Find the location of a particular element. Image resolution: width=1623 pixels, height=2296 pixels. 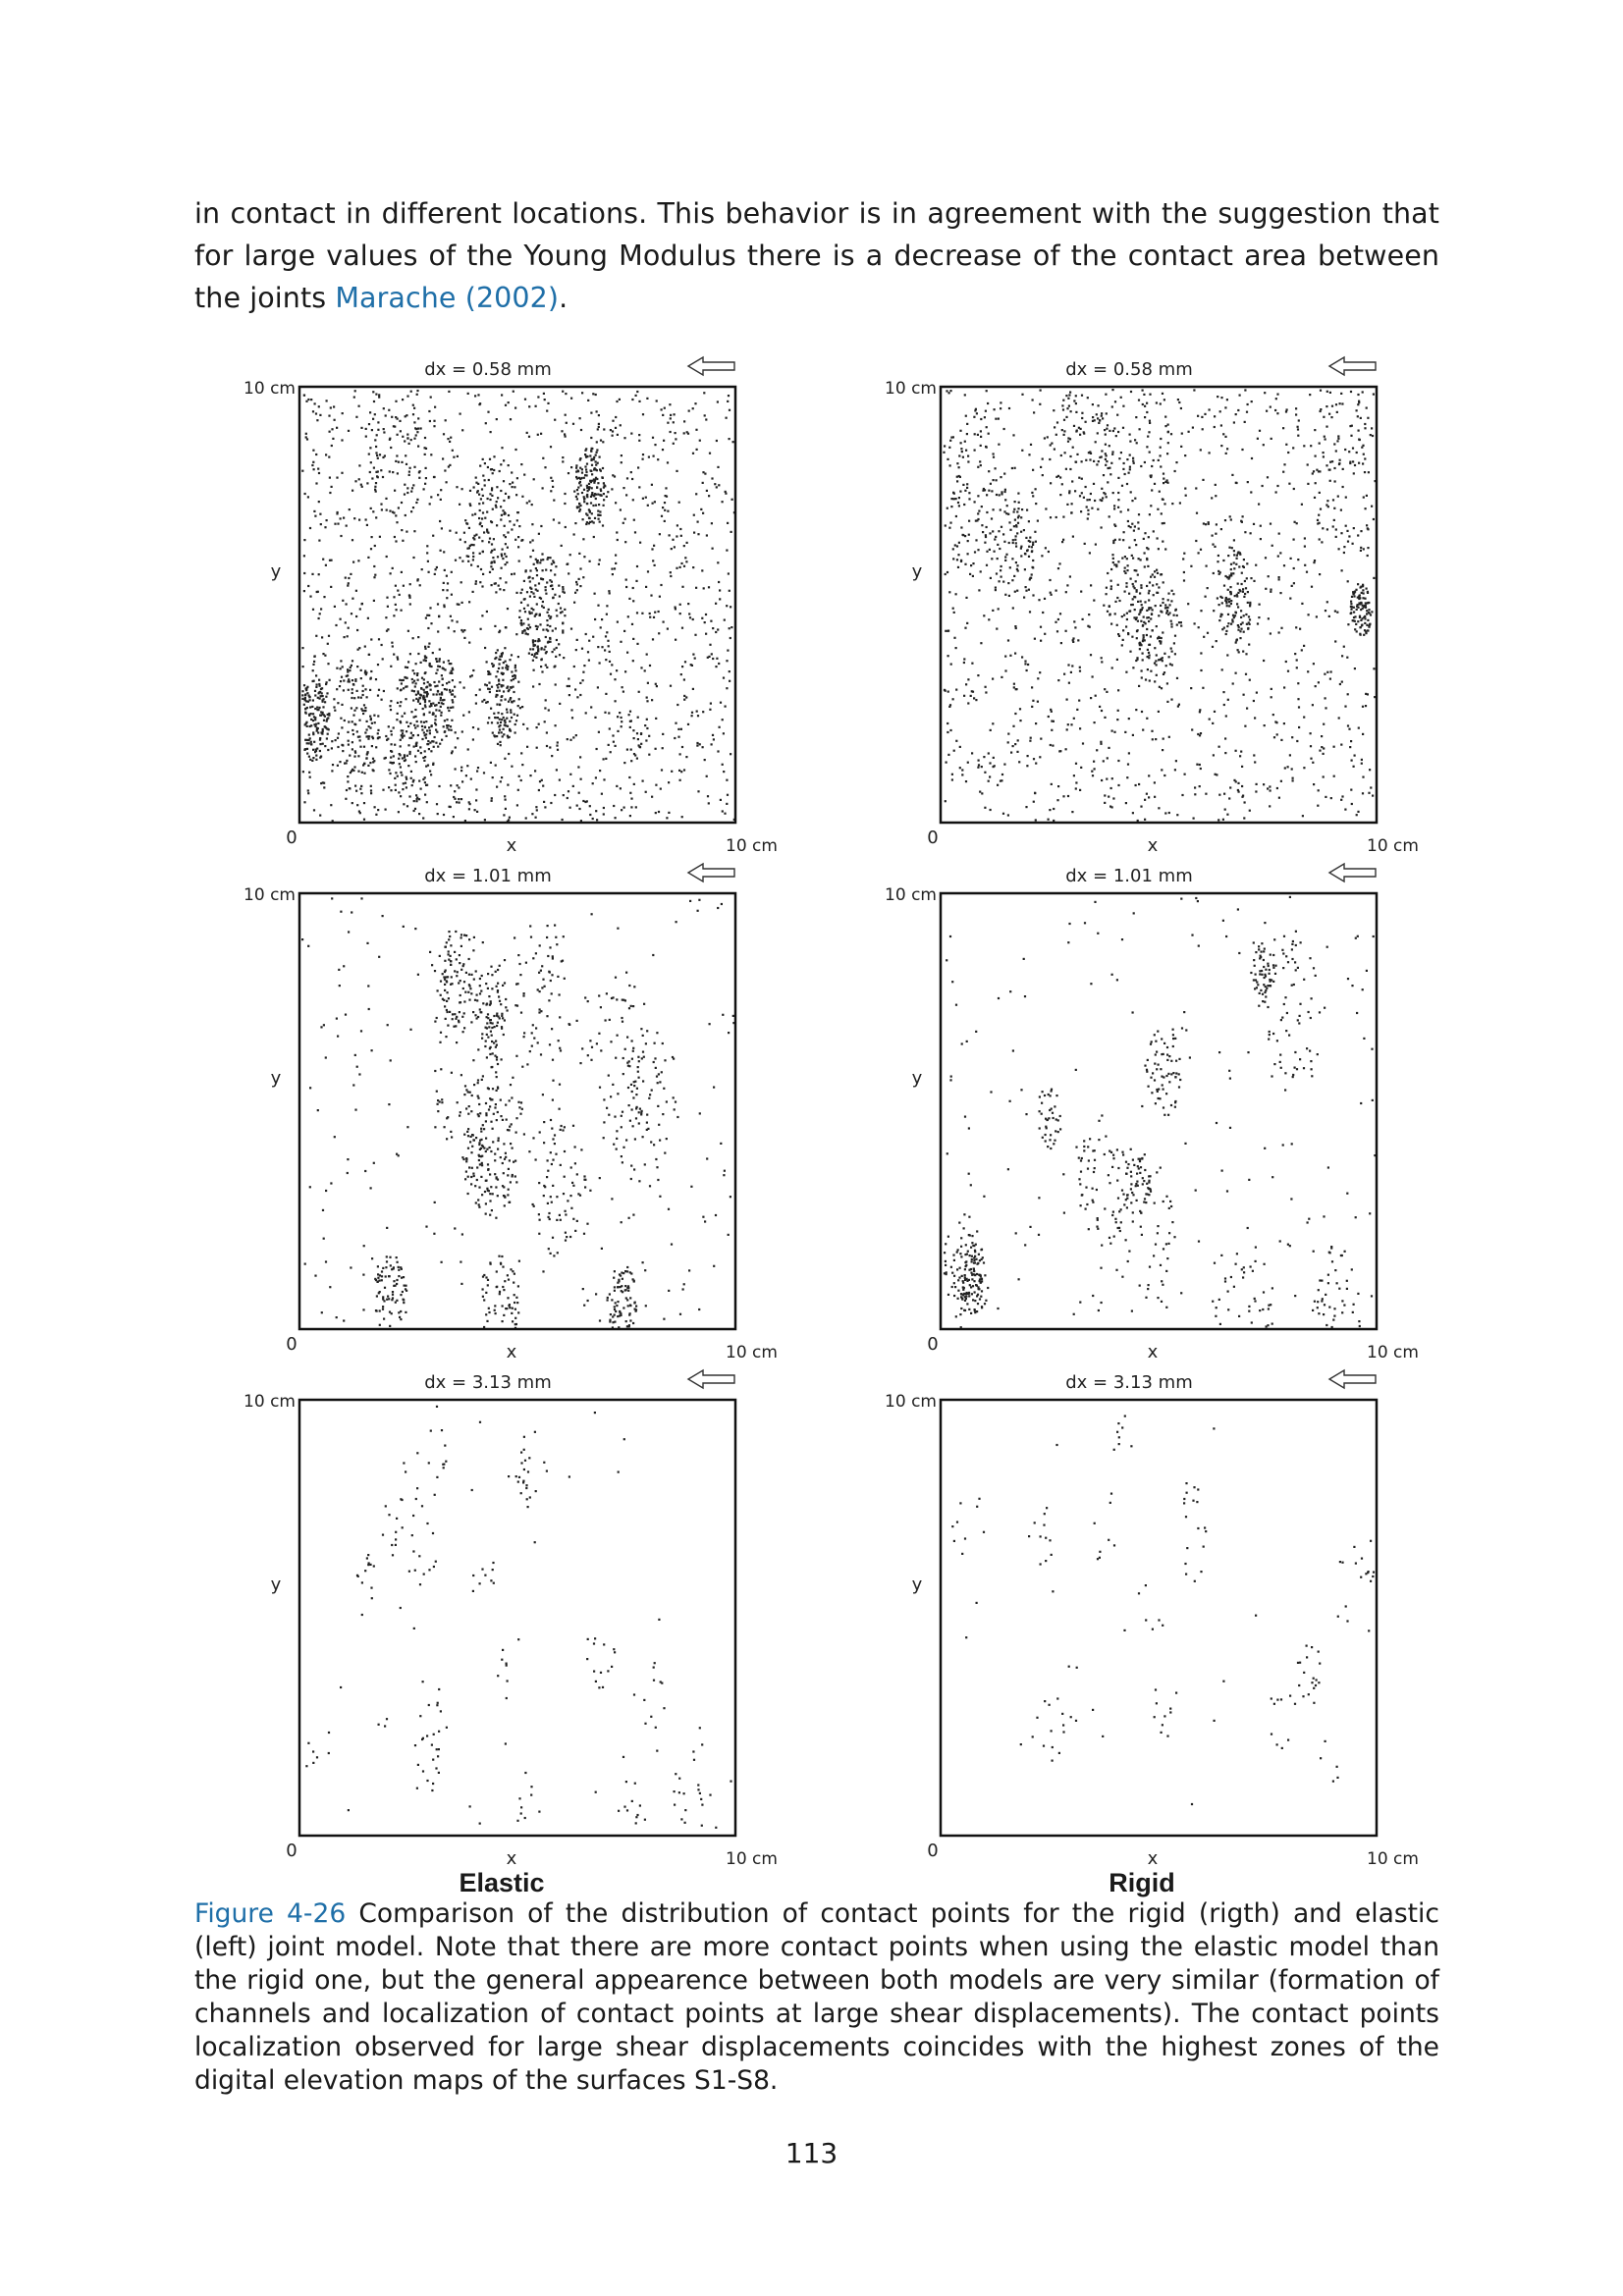

panel-elastic-1: dx = 0.58 mm 10 cm y 0 x 10 cm is located at coordinates (503, 608).